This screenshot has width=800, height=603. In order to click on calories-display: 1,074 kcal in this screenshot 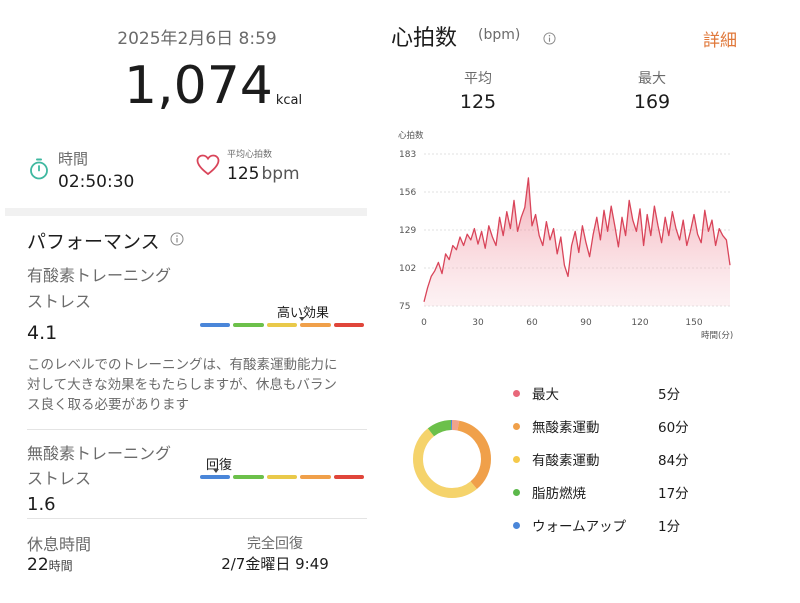, I will do `click(213, 86)`.